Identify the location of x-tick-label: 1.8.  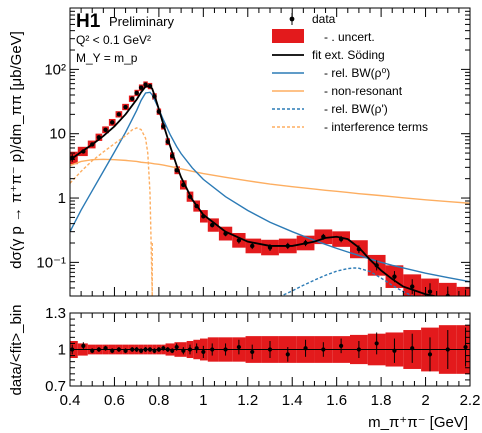
(381, 400).